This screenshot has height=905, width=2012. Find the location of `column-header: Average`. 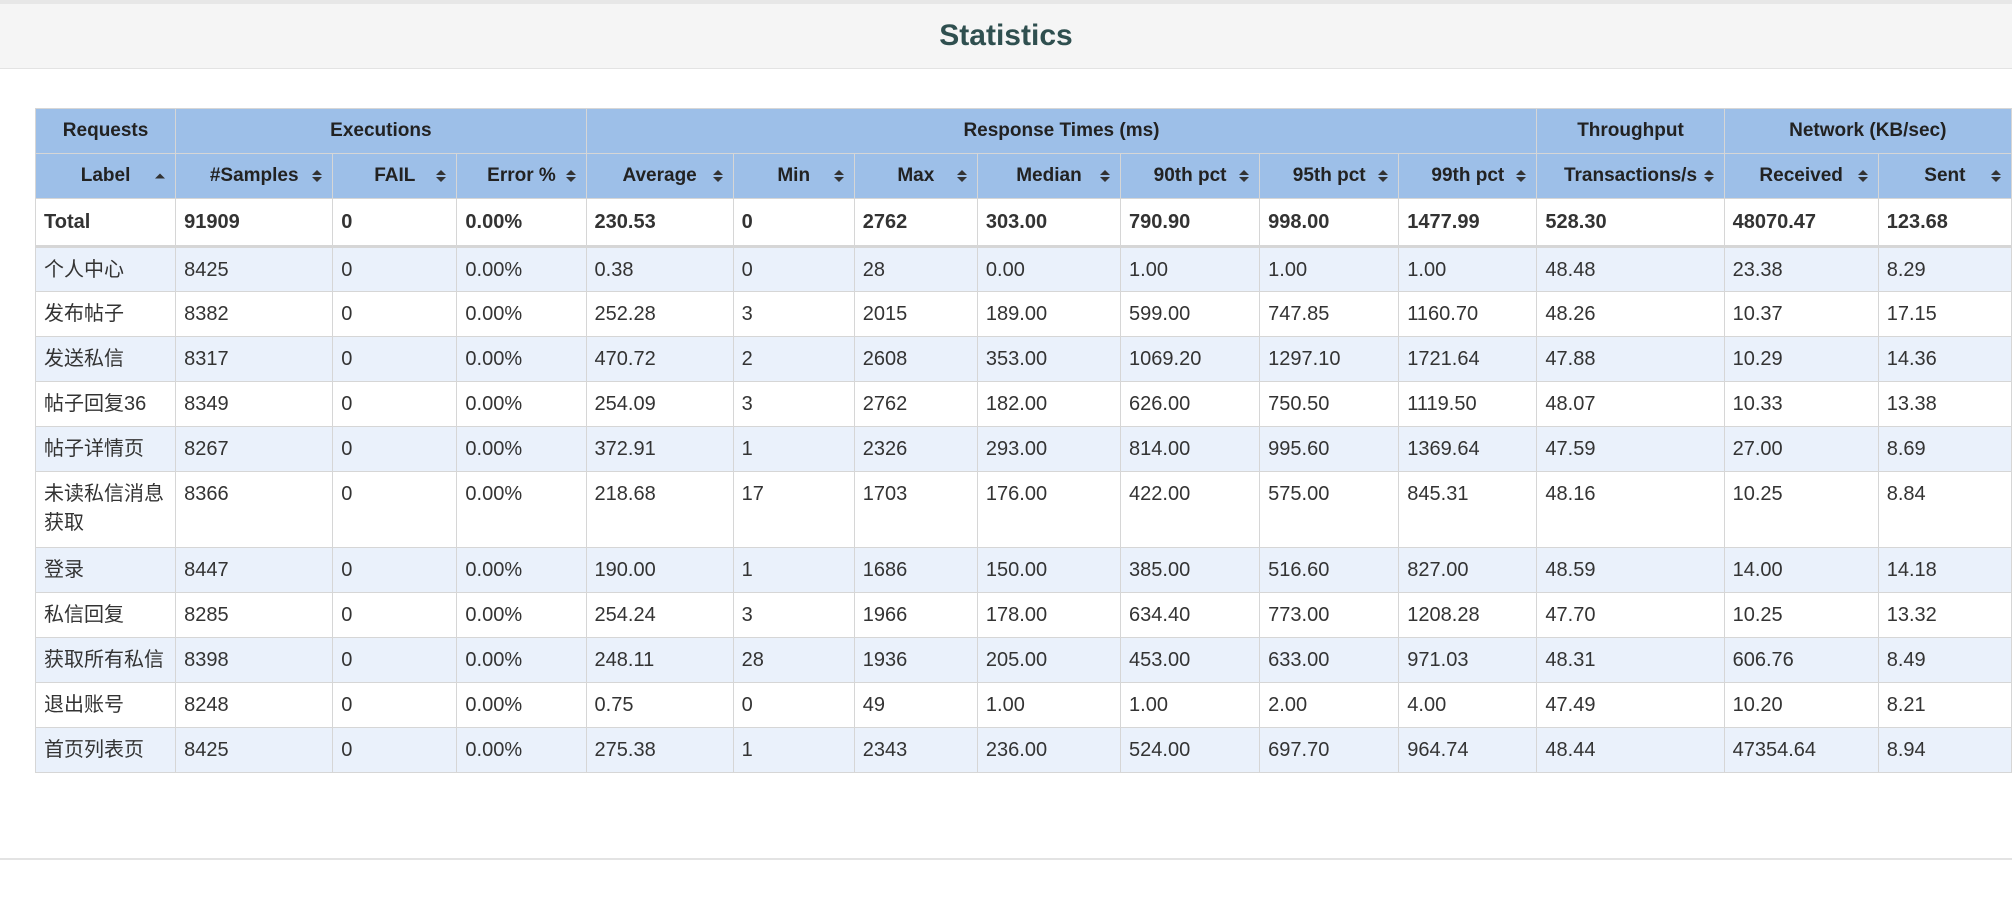

column-header: Average is located at coordinates (659, 176).